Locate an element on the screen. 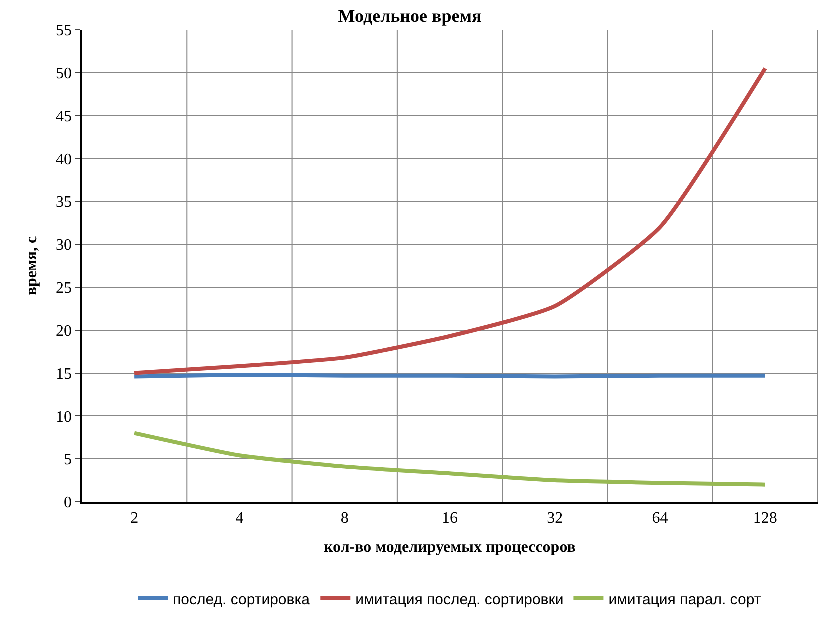  y-tick-label: 50 is located at coordinates (64, 74).